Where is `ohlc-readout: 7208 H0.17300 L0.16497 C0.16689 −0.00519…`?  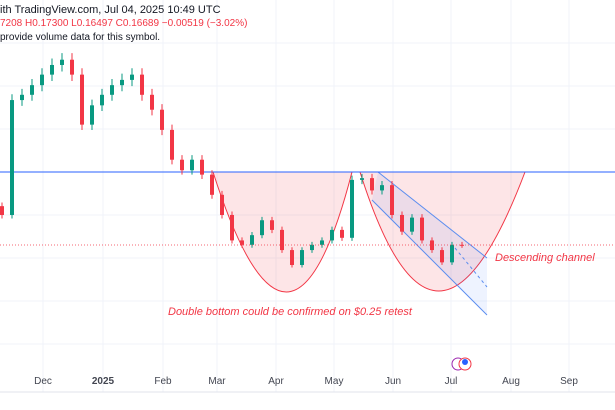
ohlc-readout: 7208 H0.17300 L0.16497 C0.16689 −0.00519… is located at coordinates (124, 23).